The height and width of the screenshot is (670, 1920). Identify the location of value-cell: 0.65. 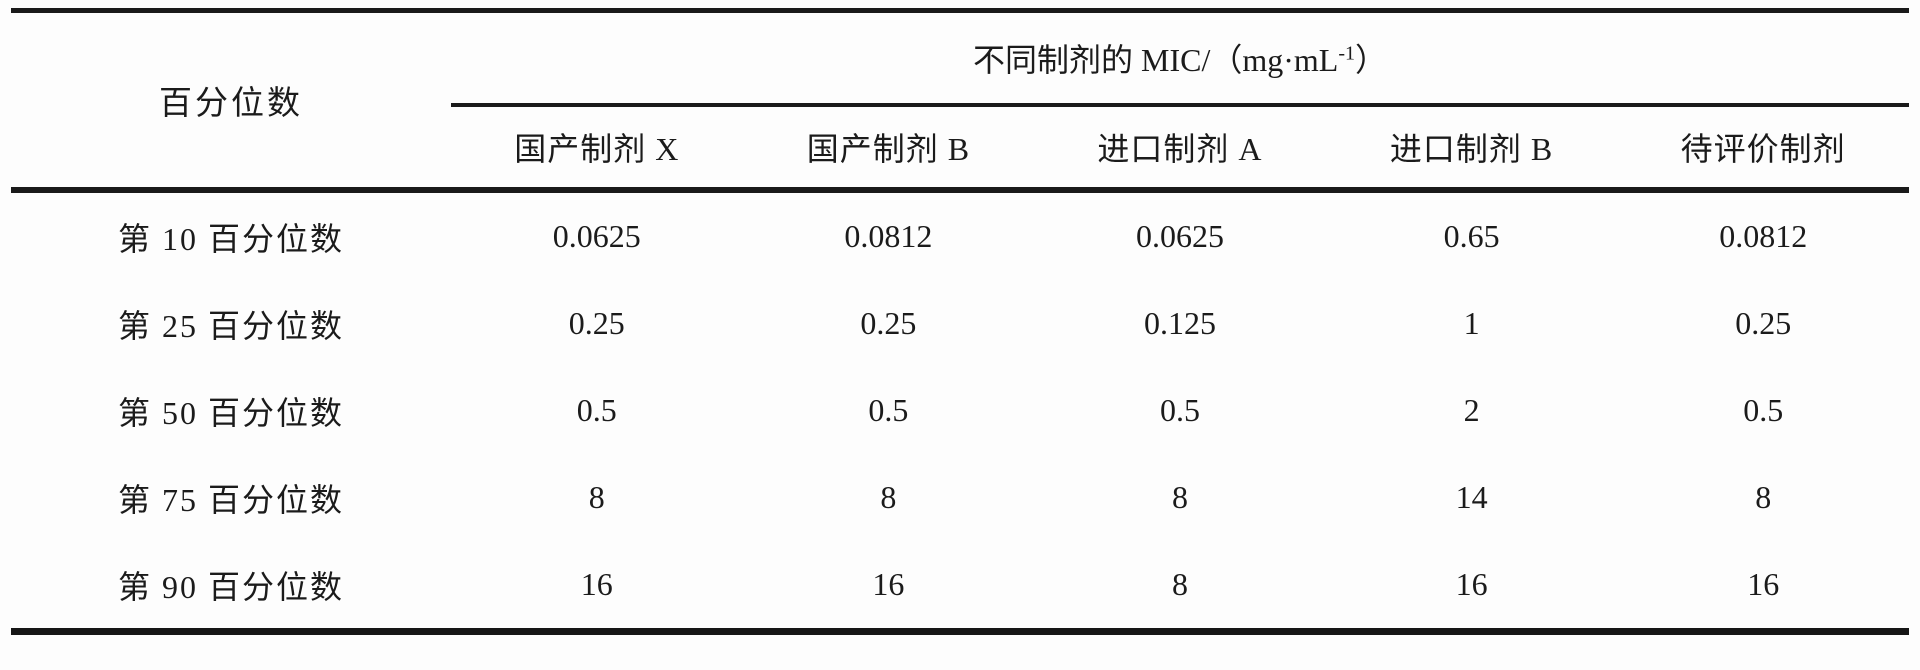
(1471, 236).